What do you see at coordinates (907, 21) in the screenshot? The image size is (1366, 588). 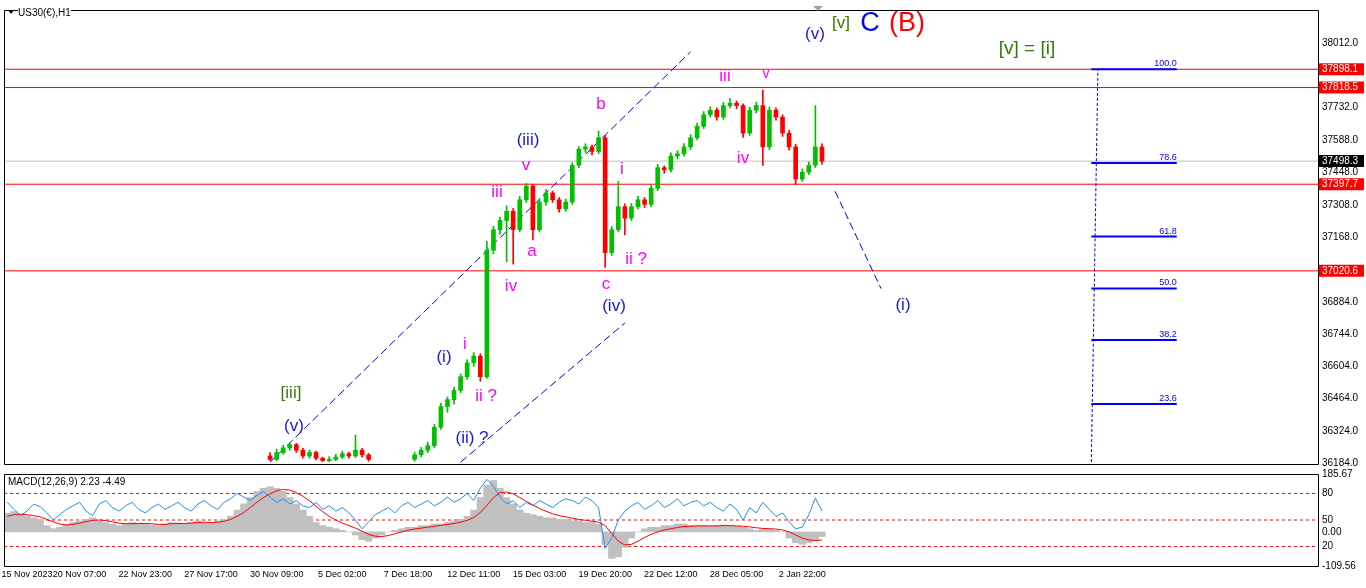 I see `annotation: (B)` at bounding box center [907, 21].